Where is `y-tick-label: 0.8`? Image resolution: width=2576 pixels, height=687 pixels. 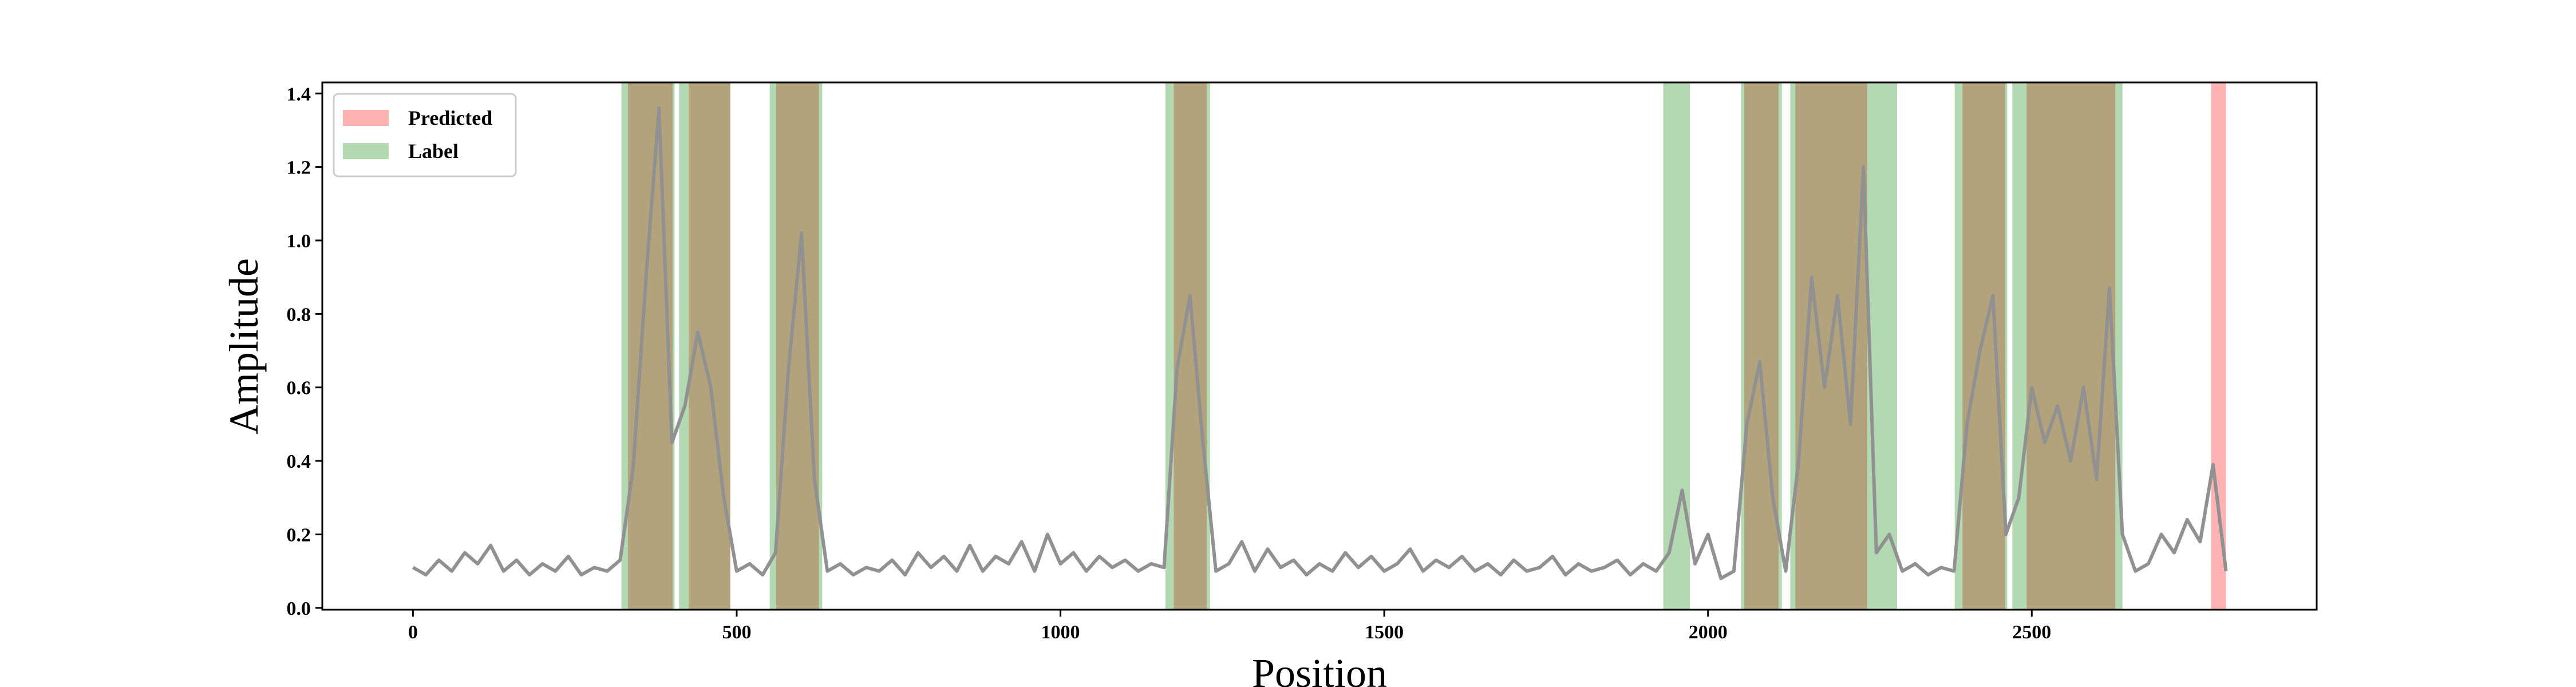
y-tick-label: 0.8 is located at coordinates (299, 314).